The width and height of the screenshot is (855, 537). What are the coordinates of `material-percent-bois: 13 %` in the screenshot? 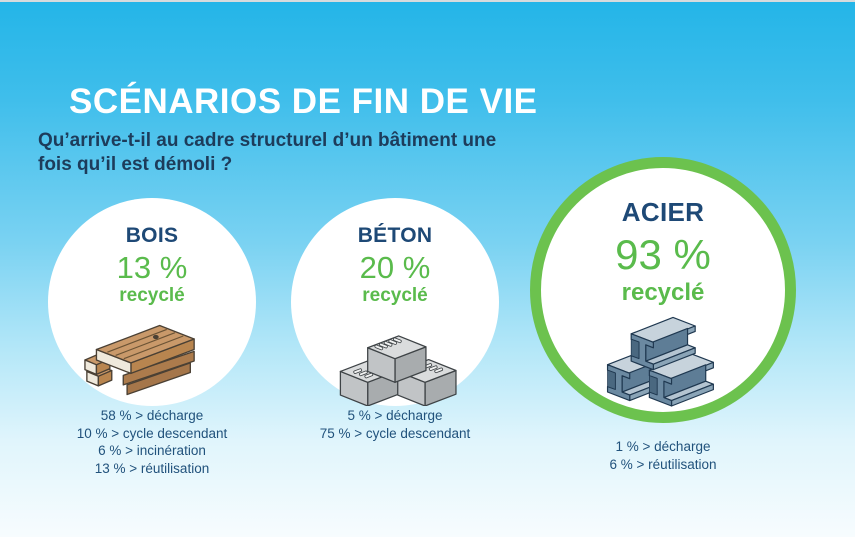 It's located at (152, 267).